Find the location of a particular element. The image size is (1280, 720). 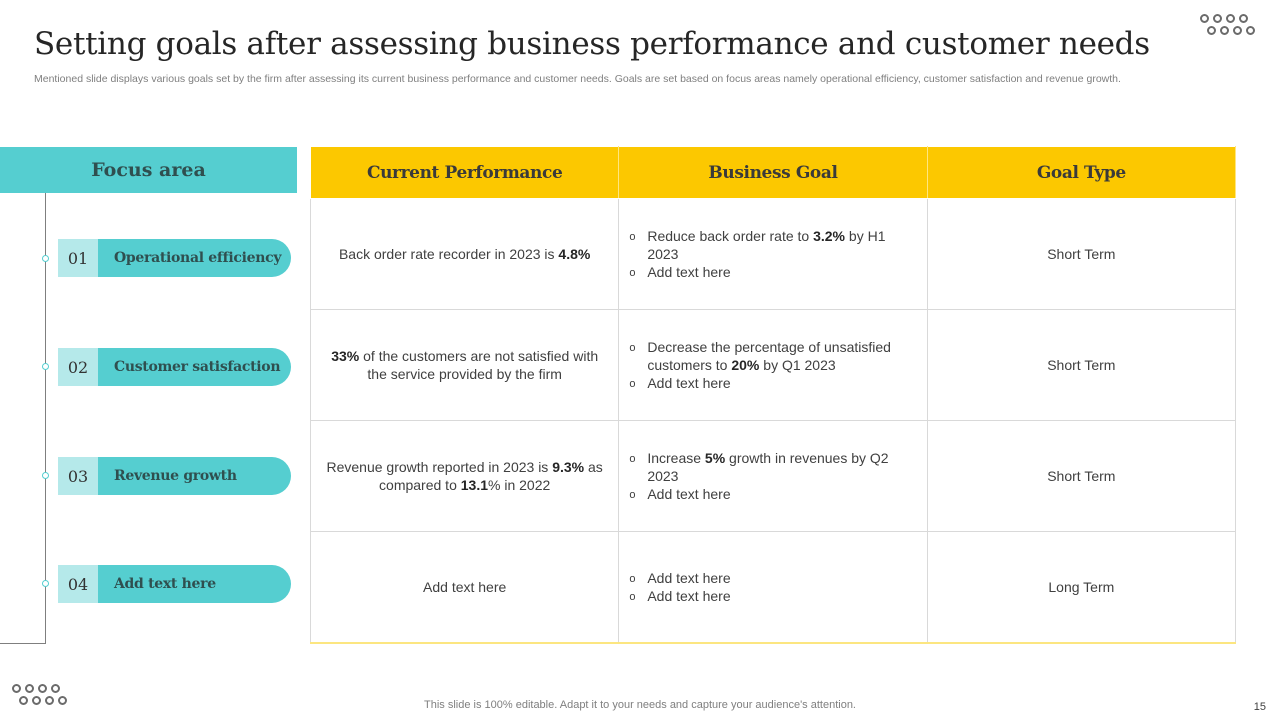

focus-item-revenue-growth: 03 Revenue growth is located at coordinates (174, 476).